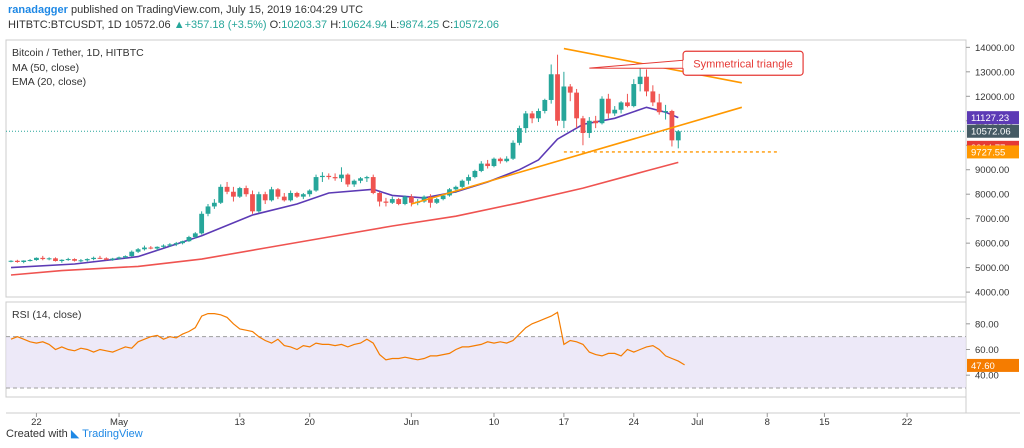 This screenshot has width=1024, height=448. What do you see at coordinates (992, 195) in the screenshot?
I see `y-tick-label: 8000.00` at bounding box center [992, 195].